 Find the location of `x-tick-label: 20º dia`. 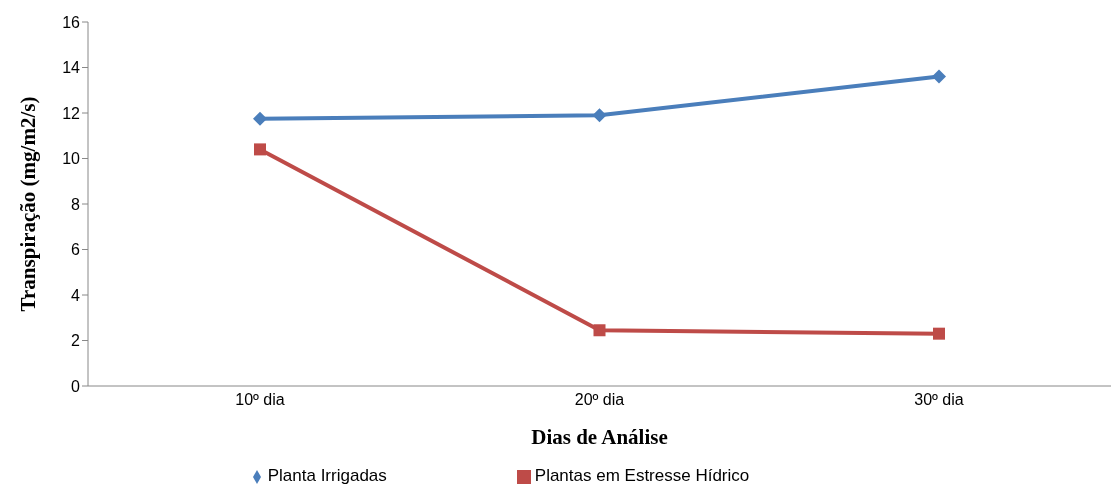

x-tick-label: 20º dia is located at coordinates (599, 400).